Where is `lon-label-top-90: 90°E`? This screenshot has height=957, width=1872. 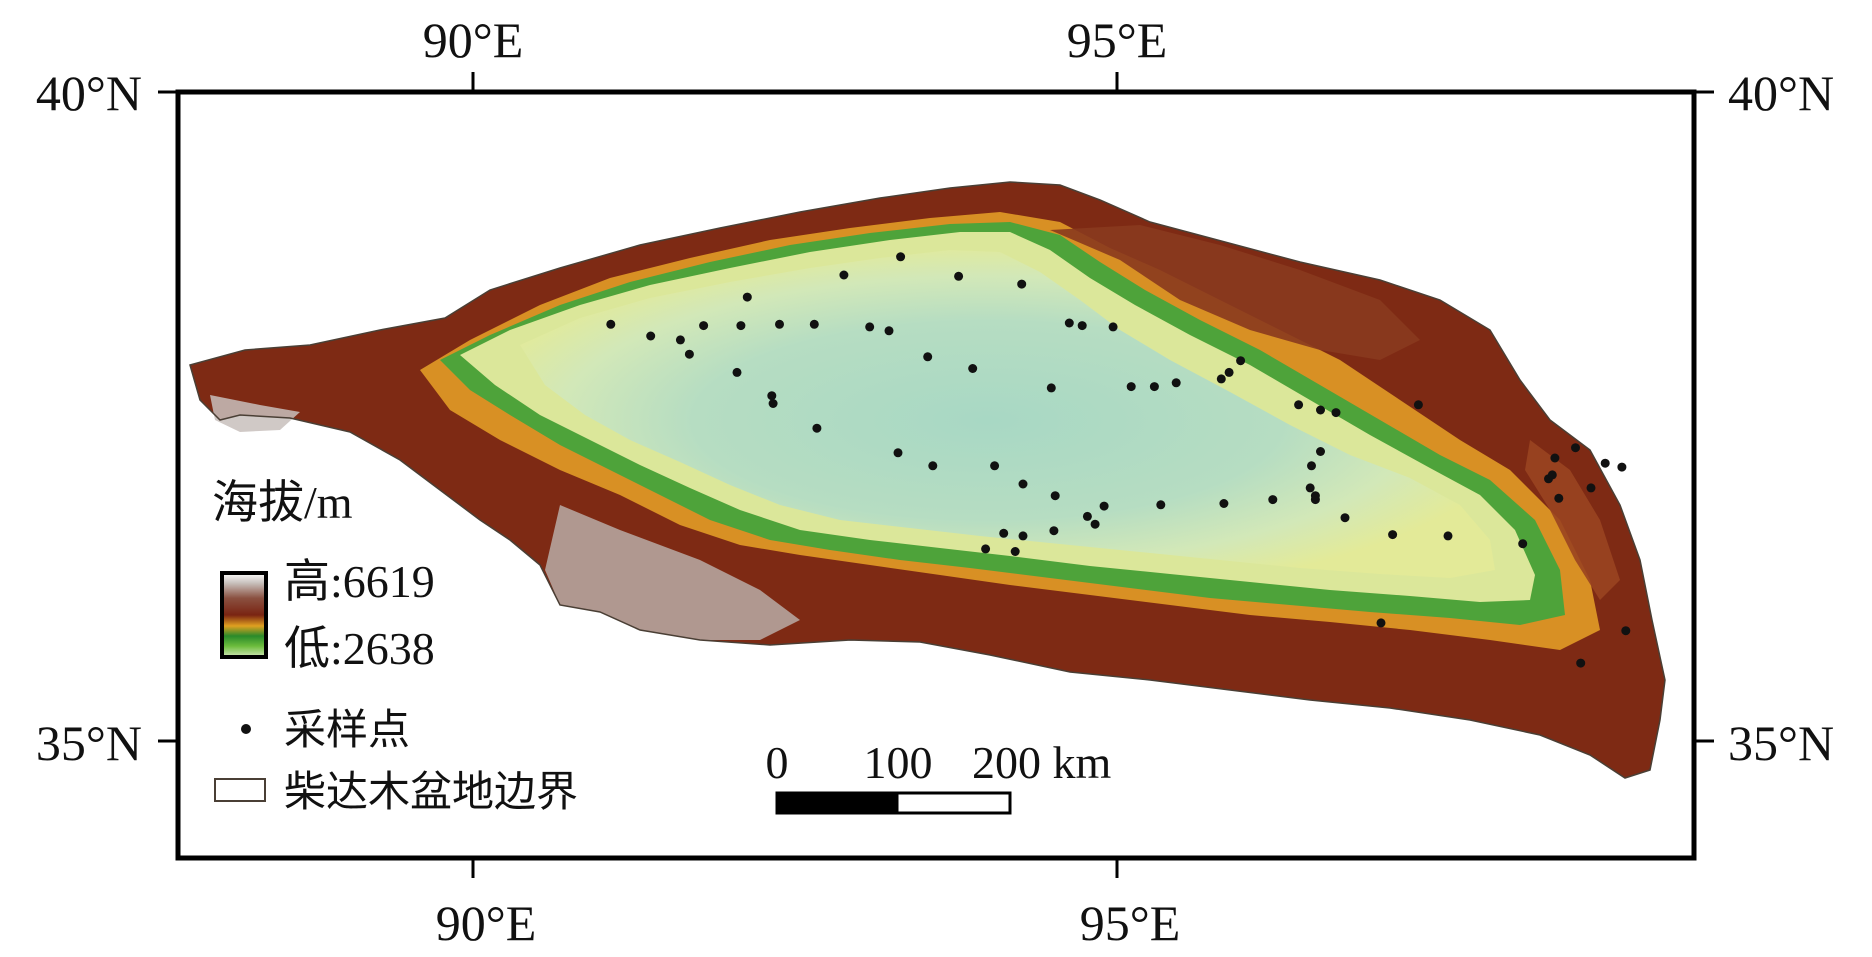
lon-label-top-90: 90°E is located at coordinates (473, 40).